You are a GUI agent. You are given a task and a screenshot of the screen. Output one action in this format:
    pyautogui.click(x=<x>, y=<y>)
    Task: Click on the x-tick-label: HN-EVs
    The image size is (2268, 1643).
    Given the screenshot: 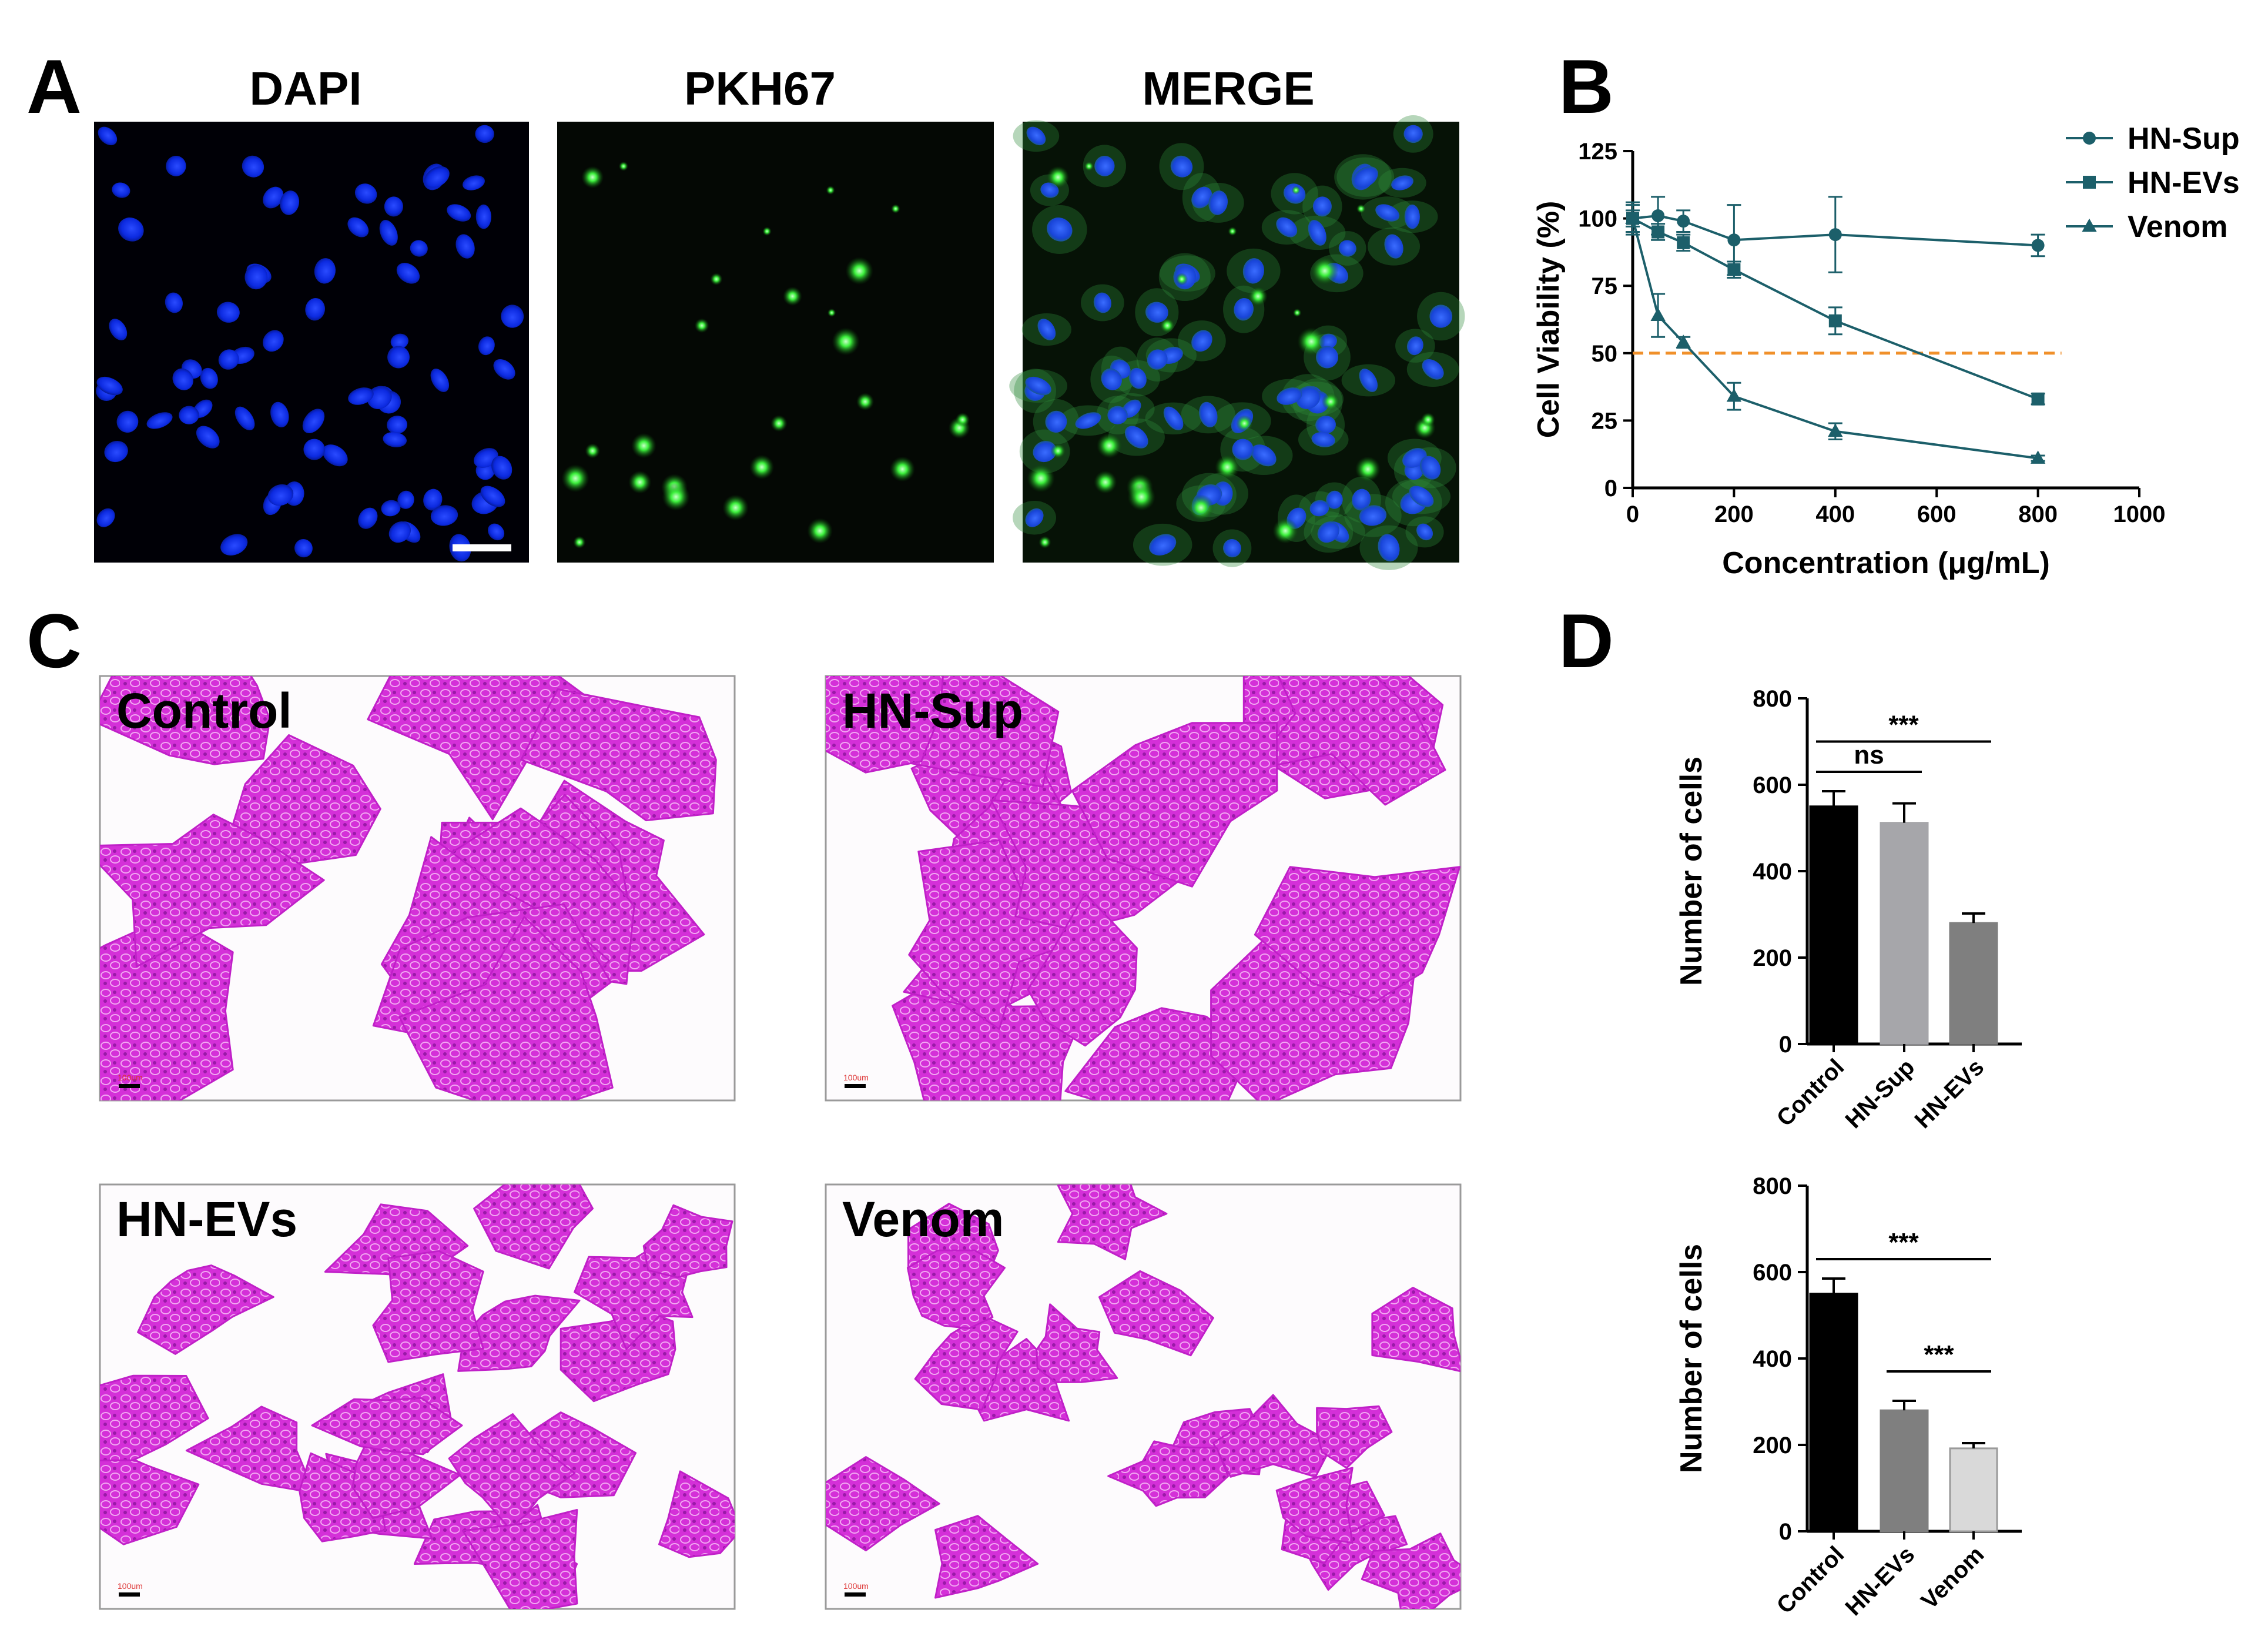 What is the action you would take?
    pyautogui.click(x=1950, y=1093)
    